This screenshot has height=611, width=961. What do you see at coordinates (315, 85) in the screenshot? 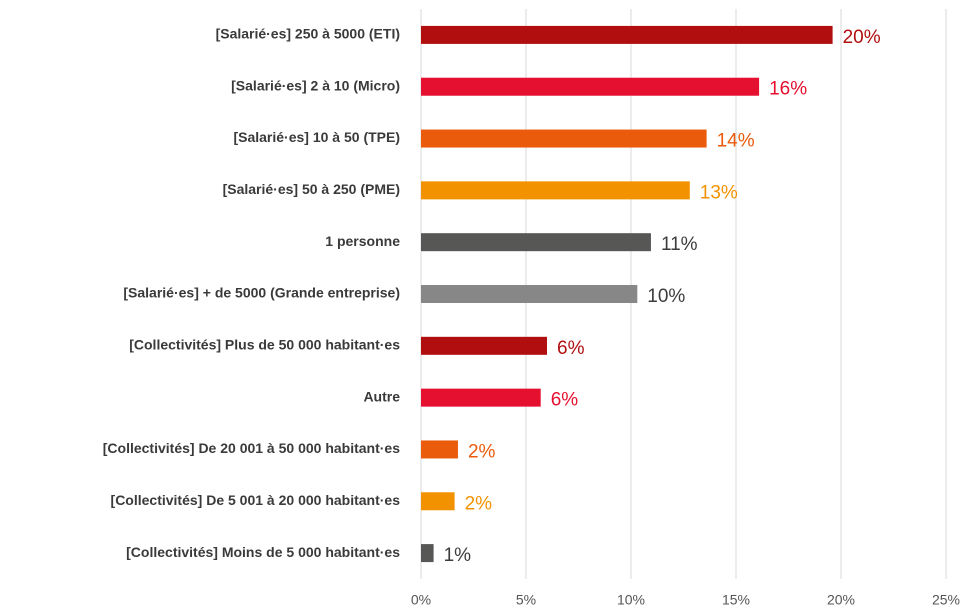
I see `category-label: [Salarié·es] 2 à 10 (Micro)` at bounding box center [315, 85].